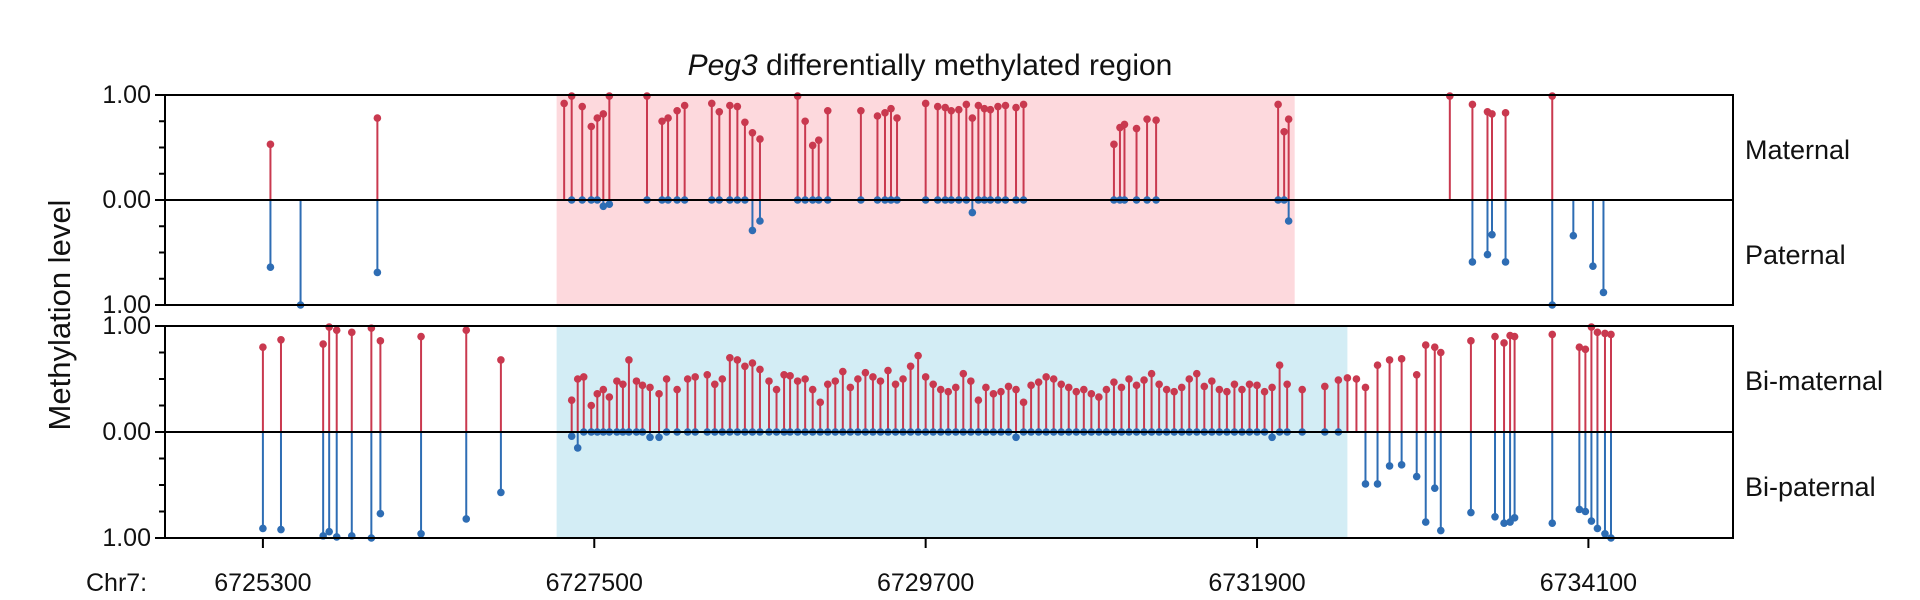 The image size is (1920, 600). What do you see at coordinates (1797, 150) in the screenshot?
I see `top-upper-label: Maternal` at bounding box center [1797, 150].